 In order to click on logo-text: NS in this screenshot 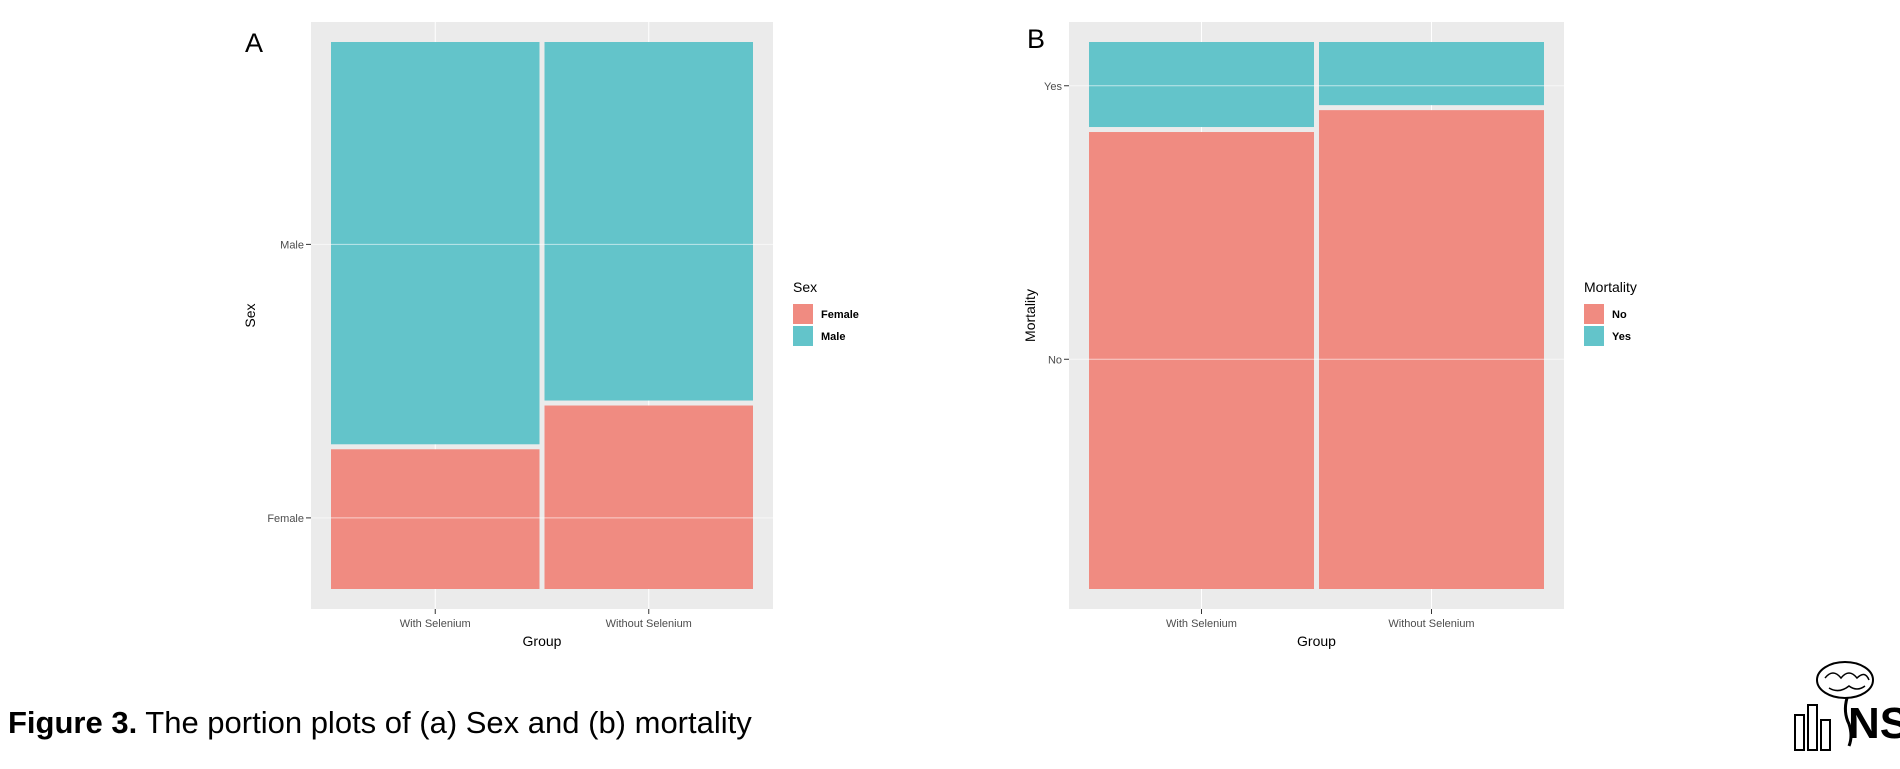, I will do `click(1874, 723)`.